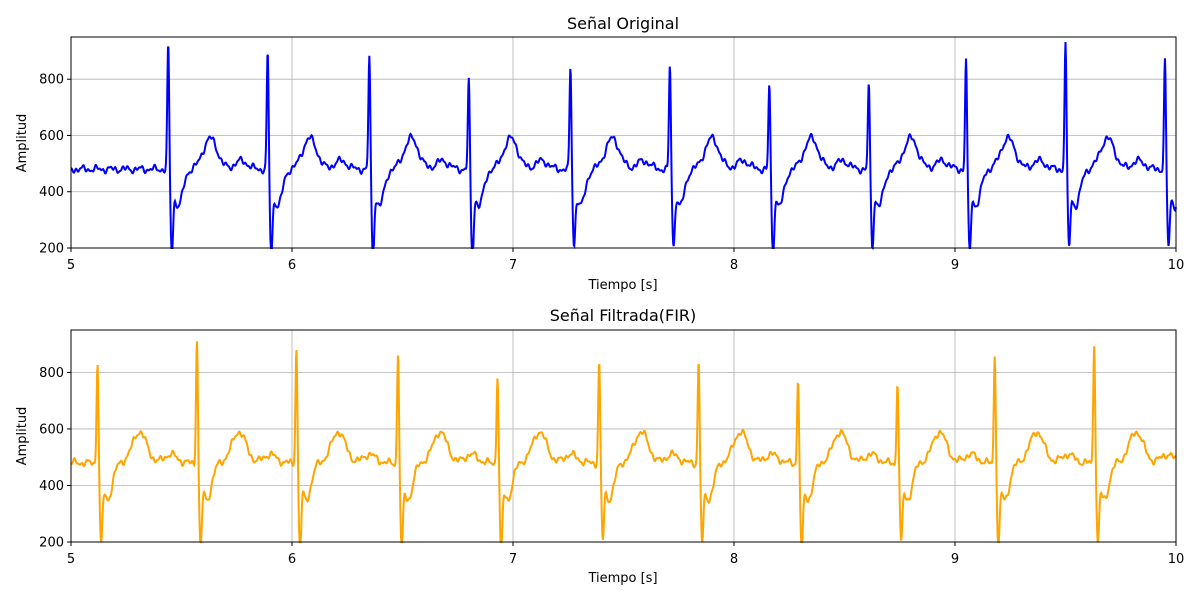 This screenshot has height=600, width=1200. Describe the element at coordinates (623, 315) in the screenshot. I see `chart-title: Señal Filtrada(FIR)` at that location.